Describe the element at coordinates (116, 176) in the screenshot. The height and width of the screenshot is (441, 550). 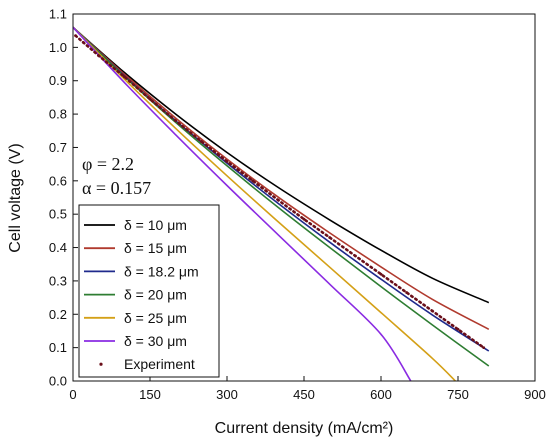
I see `annotation-group: φ = 2.2 α = 0.157` at that location.